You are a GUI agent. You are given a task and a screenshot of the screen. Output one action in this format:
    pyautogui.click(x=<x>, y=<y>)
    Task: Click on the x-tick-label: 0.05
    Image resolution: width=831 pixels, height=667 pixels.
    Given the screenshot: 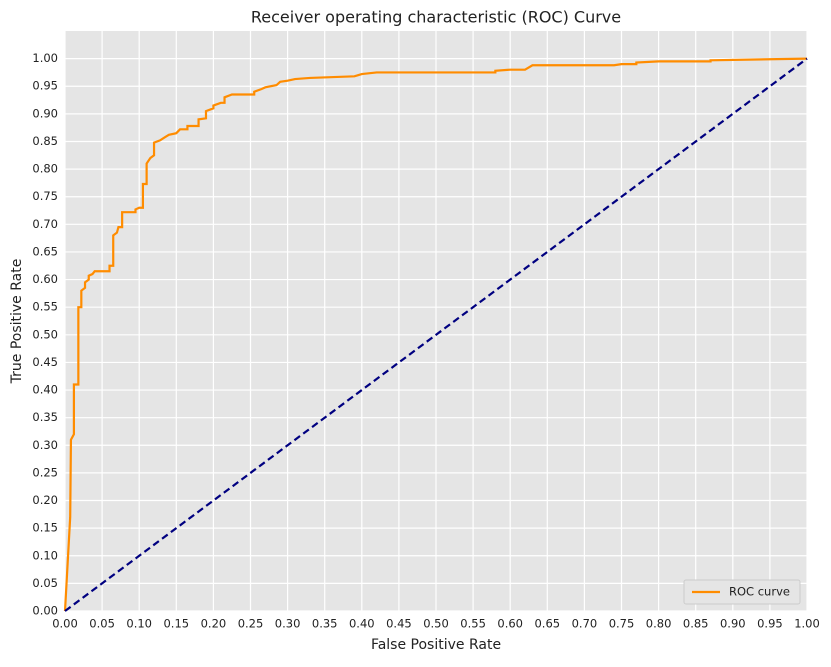 What is the action you would take?
    pyautogui.click(x=102, y=624)
    